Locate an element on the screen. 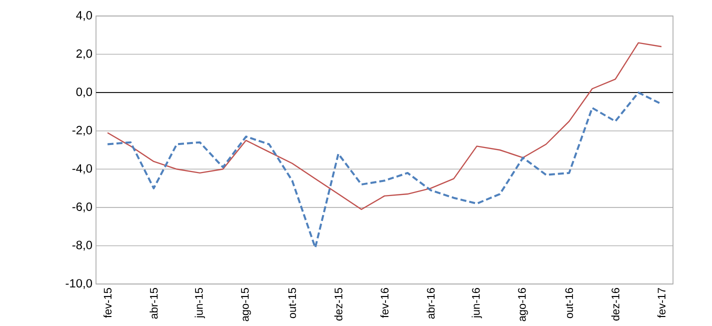 This screenshot has height=326, width=712. x-tick-label: dez-16 is located at coordinates (615, 304).